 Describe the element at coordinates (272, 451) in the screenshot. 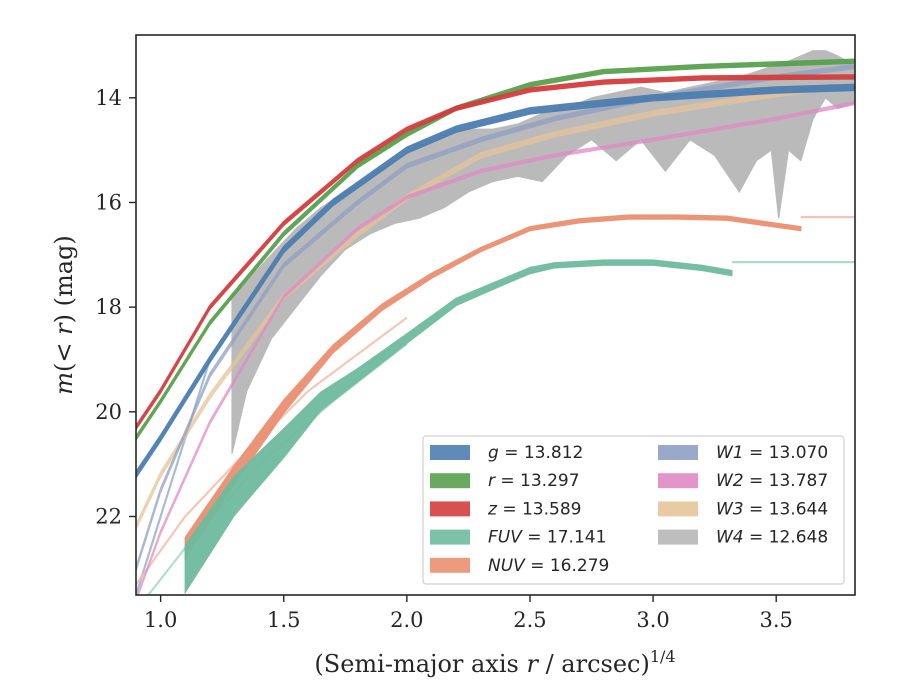

I see `series-nuv-inner-extension` at that location.